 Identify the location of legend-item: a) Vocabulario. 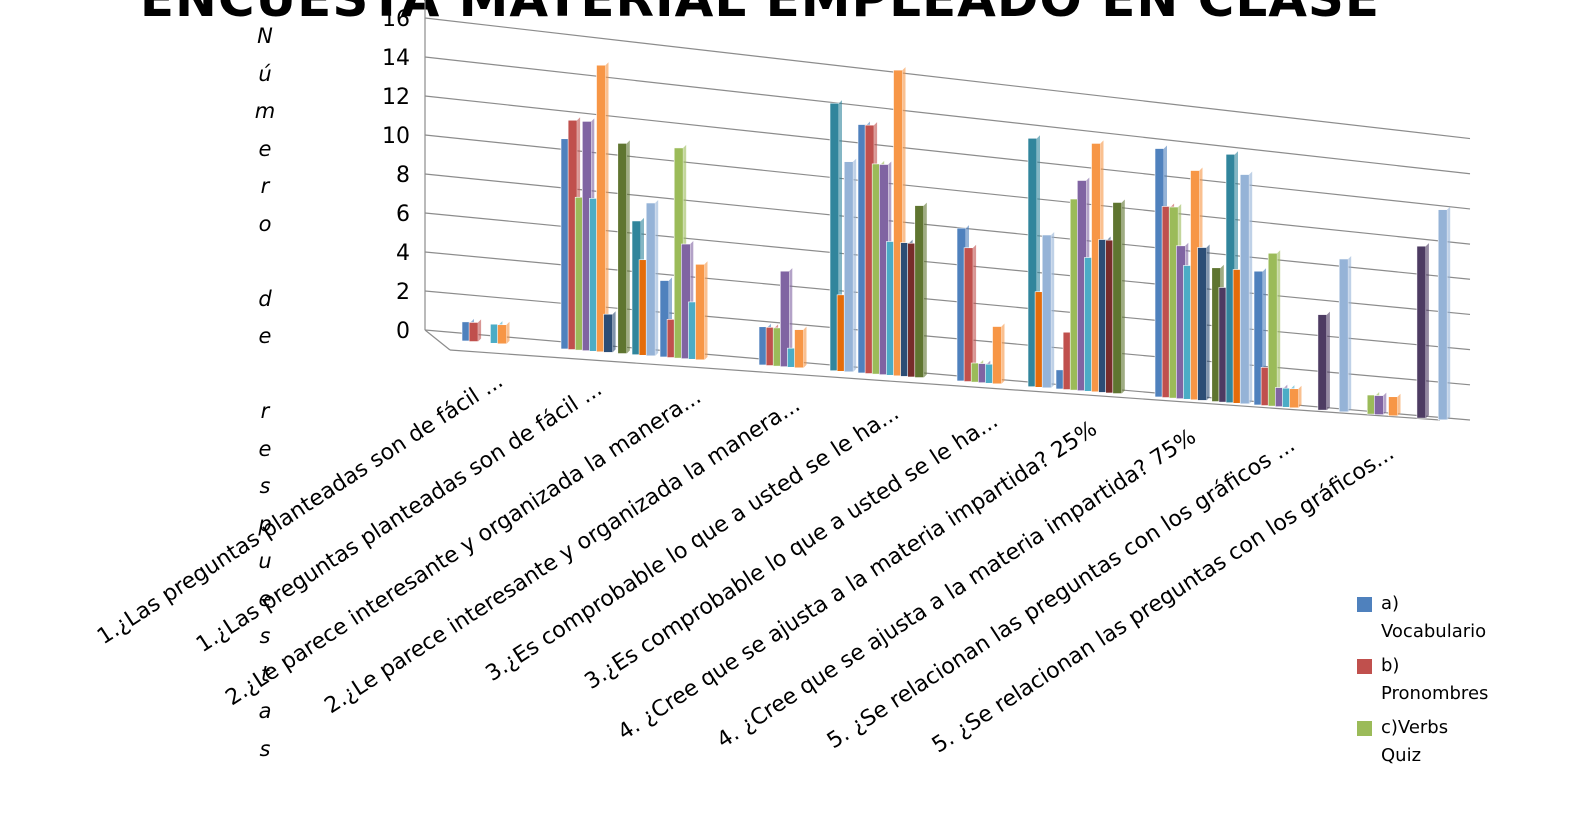
(1465, 618).